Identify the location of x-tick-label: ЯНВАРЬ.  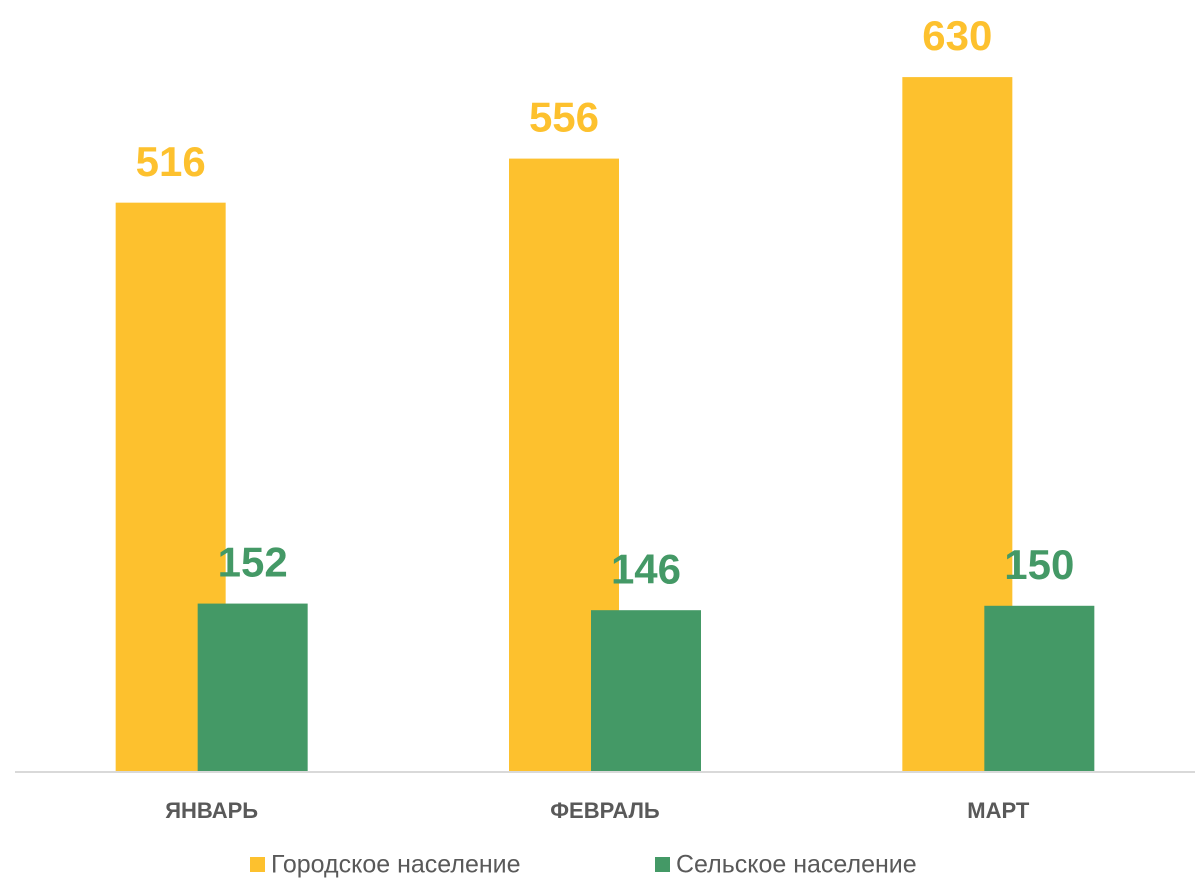
(211, 810).